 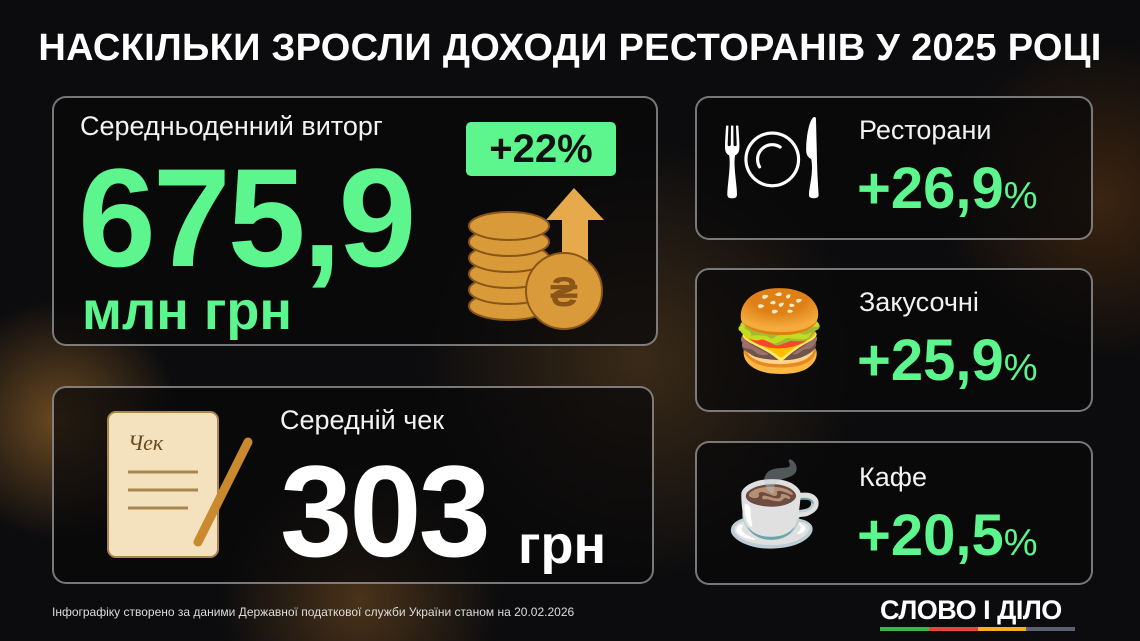 What do you see at coordinates (947, 188) in the screenshot?
I see `category-value: +26,9%` at bounding box center [947, 188].